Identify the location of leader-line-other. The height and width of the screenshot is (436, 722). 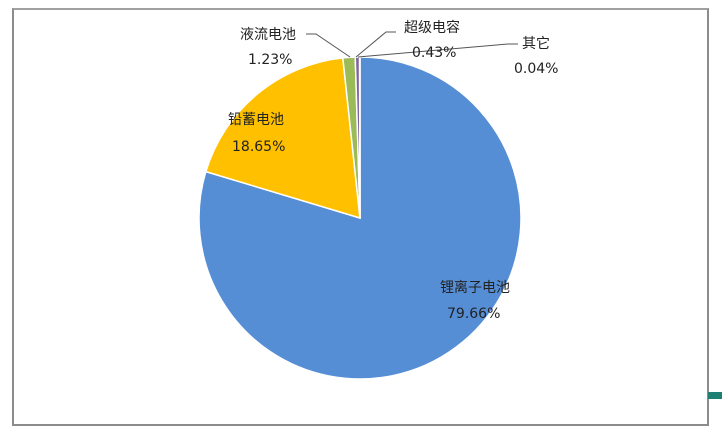
(437, 50).